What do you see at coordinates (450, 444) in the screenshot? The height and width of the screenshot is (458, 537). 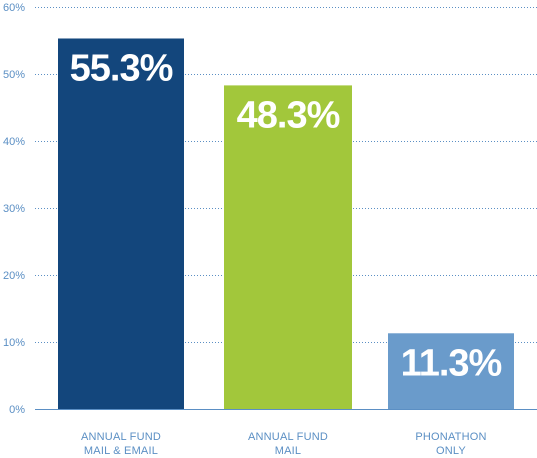 I see `x-category-label: PHONATHON ONLY` at bounding box center [450, 444].